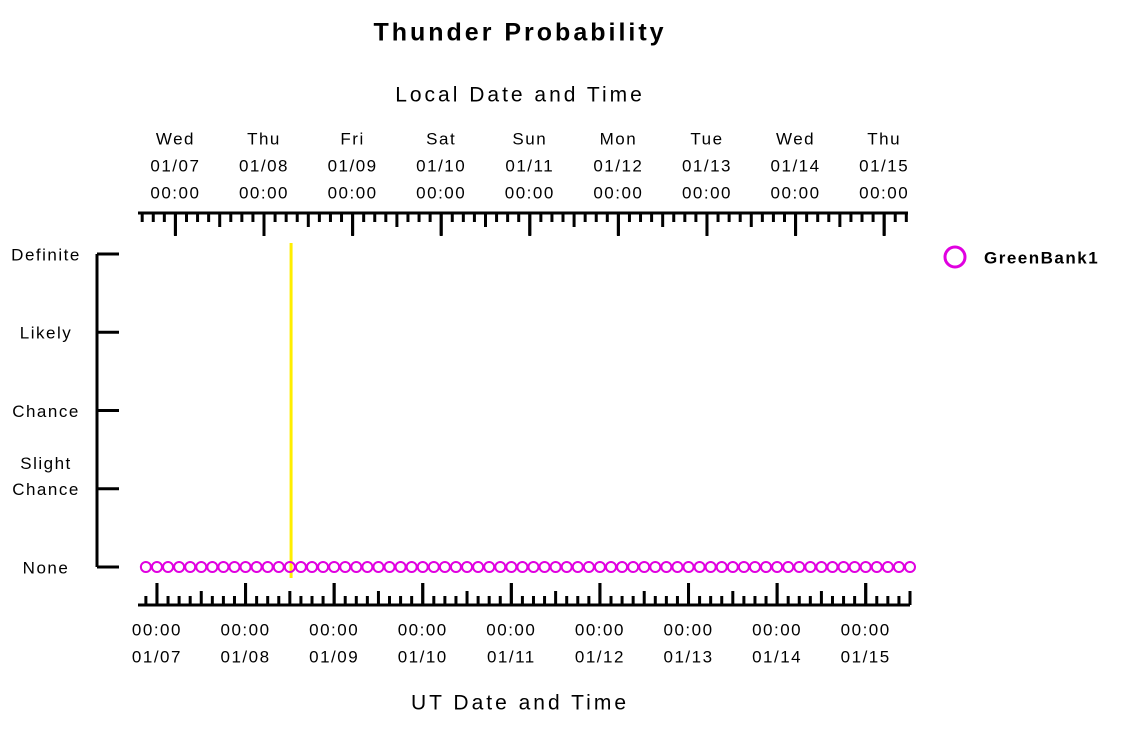 The width and height of the screenshot is (1125, 731). Describe the element at coordinates (334, 656) in the screenshot. I see `x-tick-label: 01/09` at that location.